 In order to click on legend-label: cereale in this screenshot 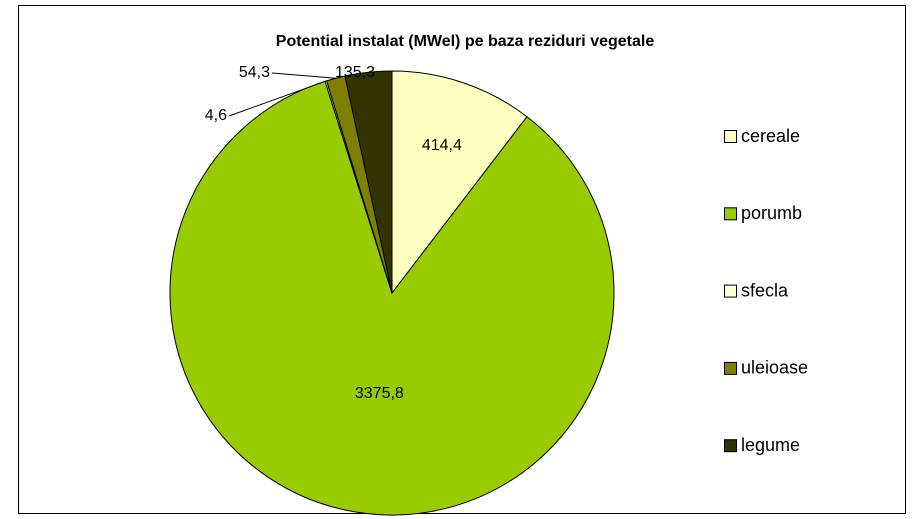, I will do `click(770, 136)`.